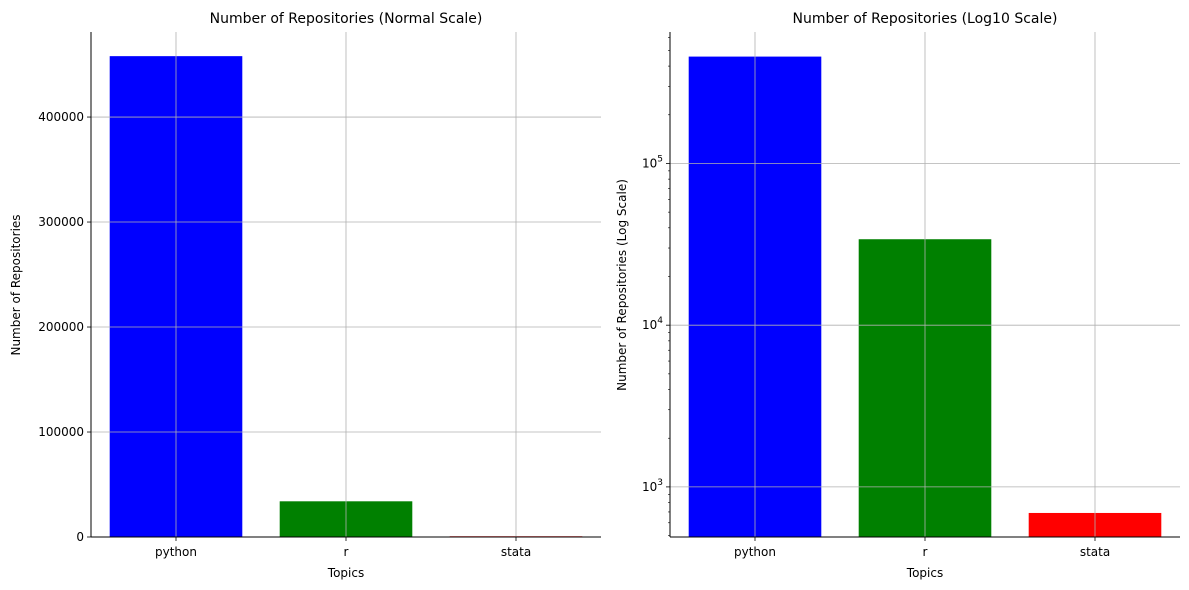  I want to click on y-tick-label: 10⁴, so click(652, 324).